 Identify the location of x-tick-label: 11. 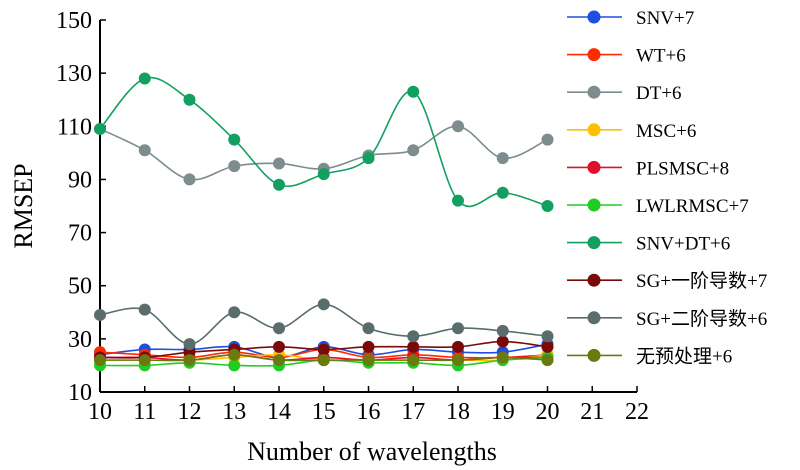
(144, 412).